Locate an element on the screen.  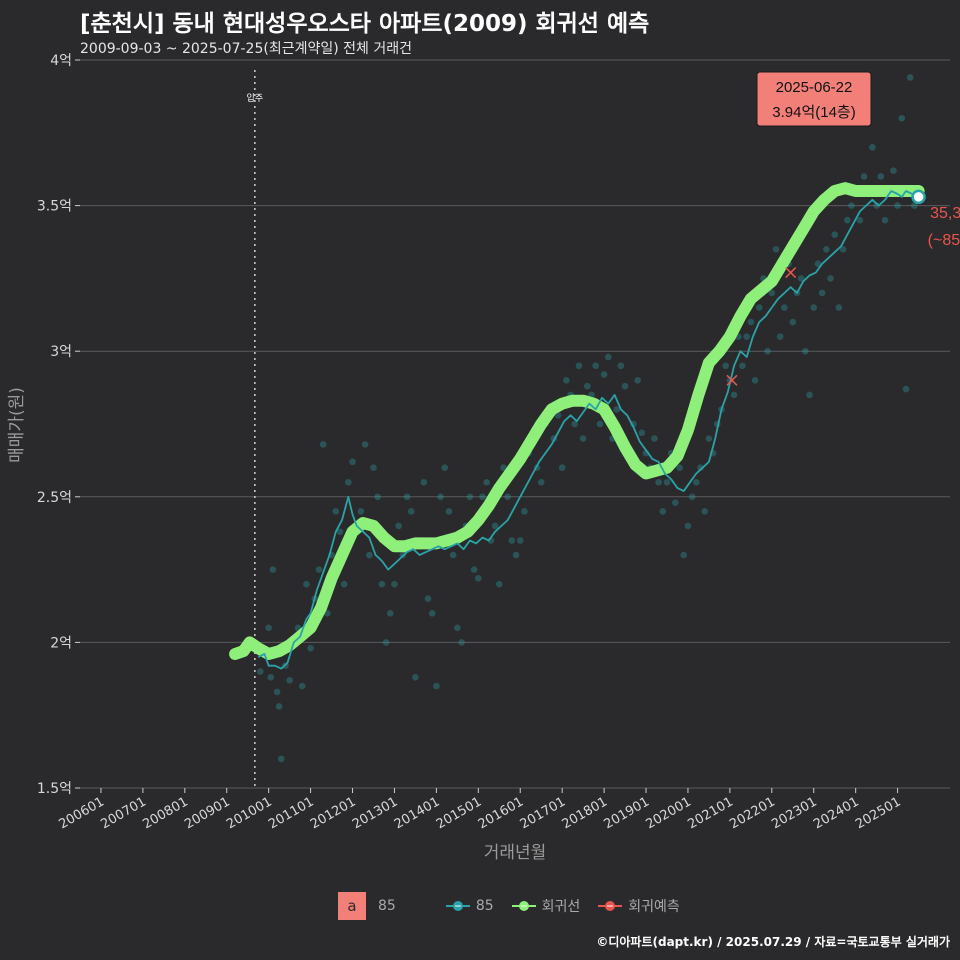
x-tick-label: 201801 is located at coordinates (585, 813).